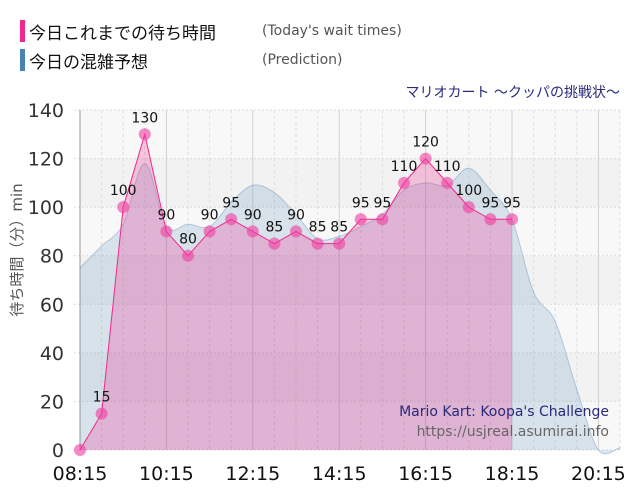 Image resolution: width=640 pixels, height=500 pixels. I want to click on y-tick-label: 60, so click(52, 305).